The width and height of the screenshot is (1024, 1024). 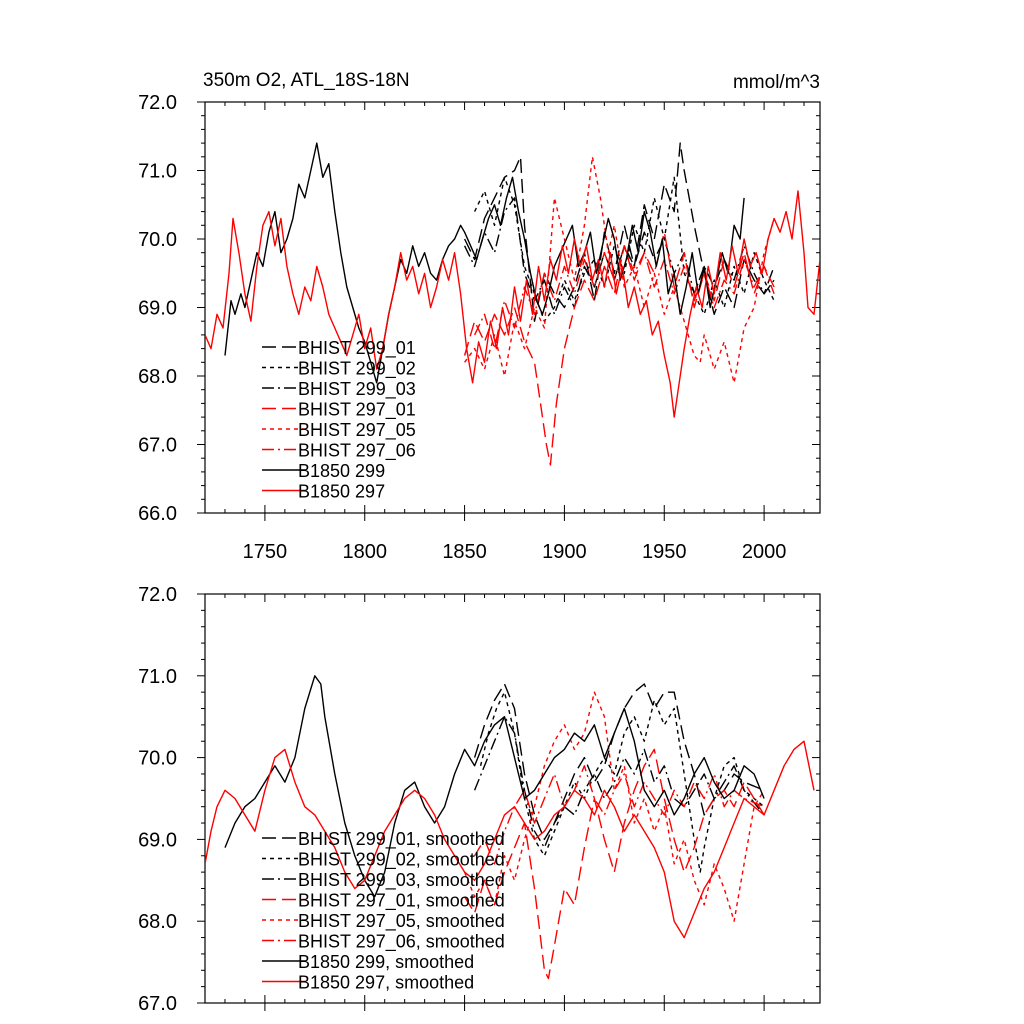 I want to click on series-line-bhist-299-01-smoothed, so click(x=619, y=762).